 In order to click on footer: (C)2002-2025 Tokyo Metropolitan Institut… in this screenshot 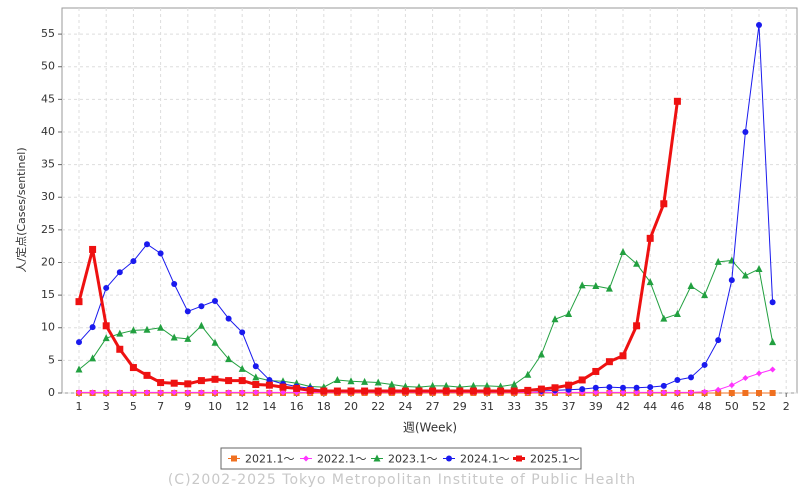, I will do `click(402, 480)`.